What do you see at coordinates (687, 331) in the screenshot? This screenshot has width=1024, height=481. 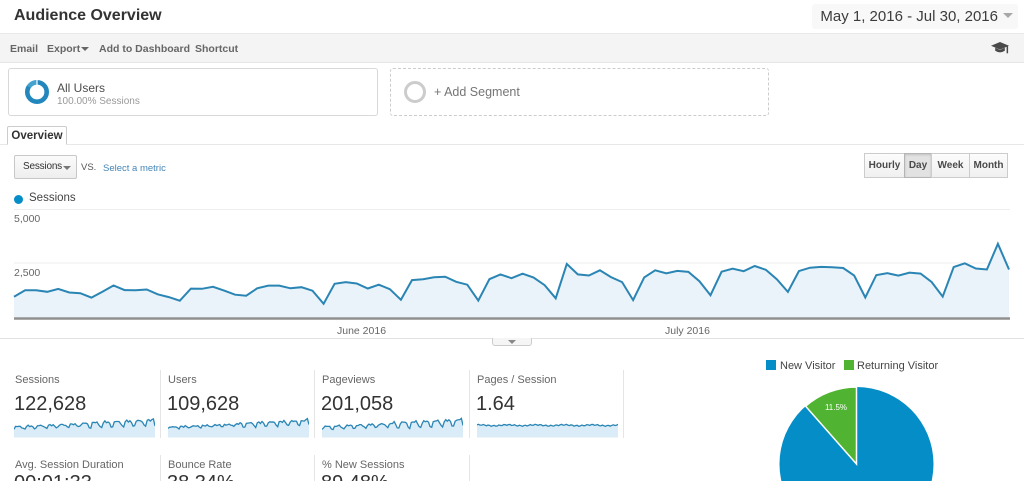 I see `svg-text: July 2016` at bounding box center [687, 331].